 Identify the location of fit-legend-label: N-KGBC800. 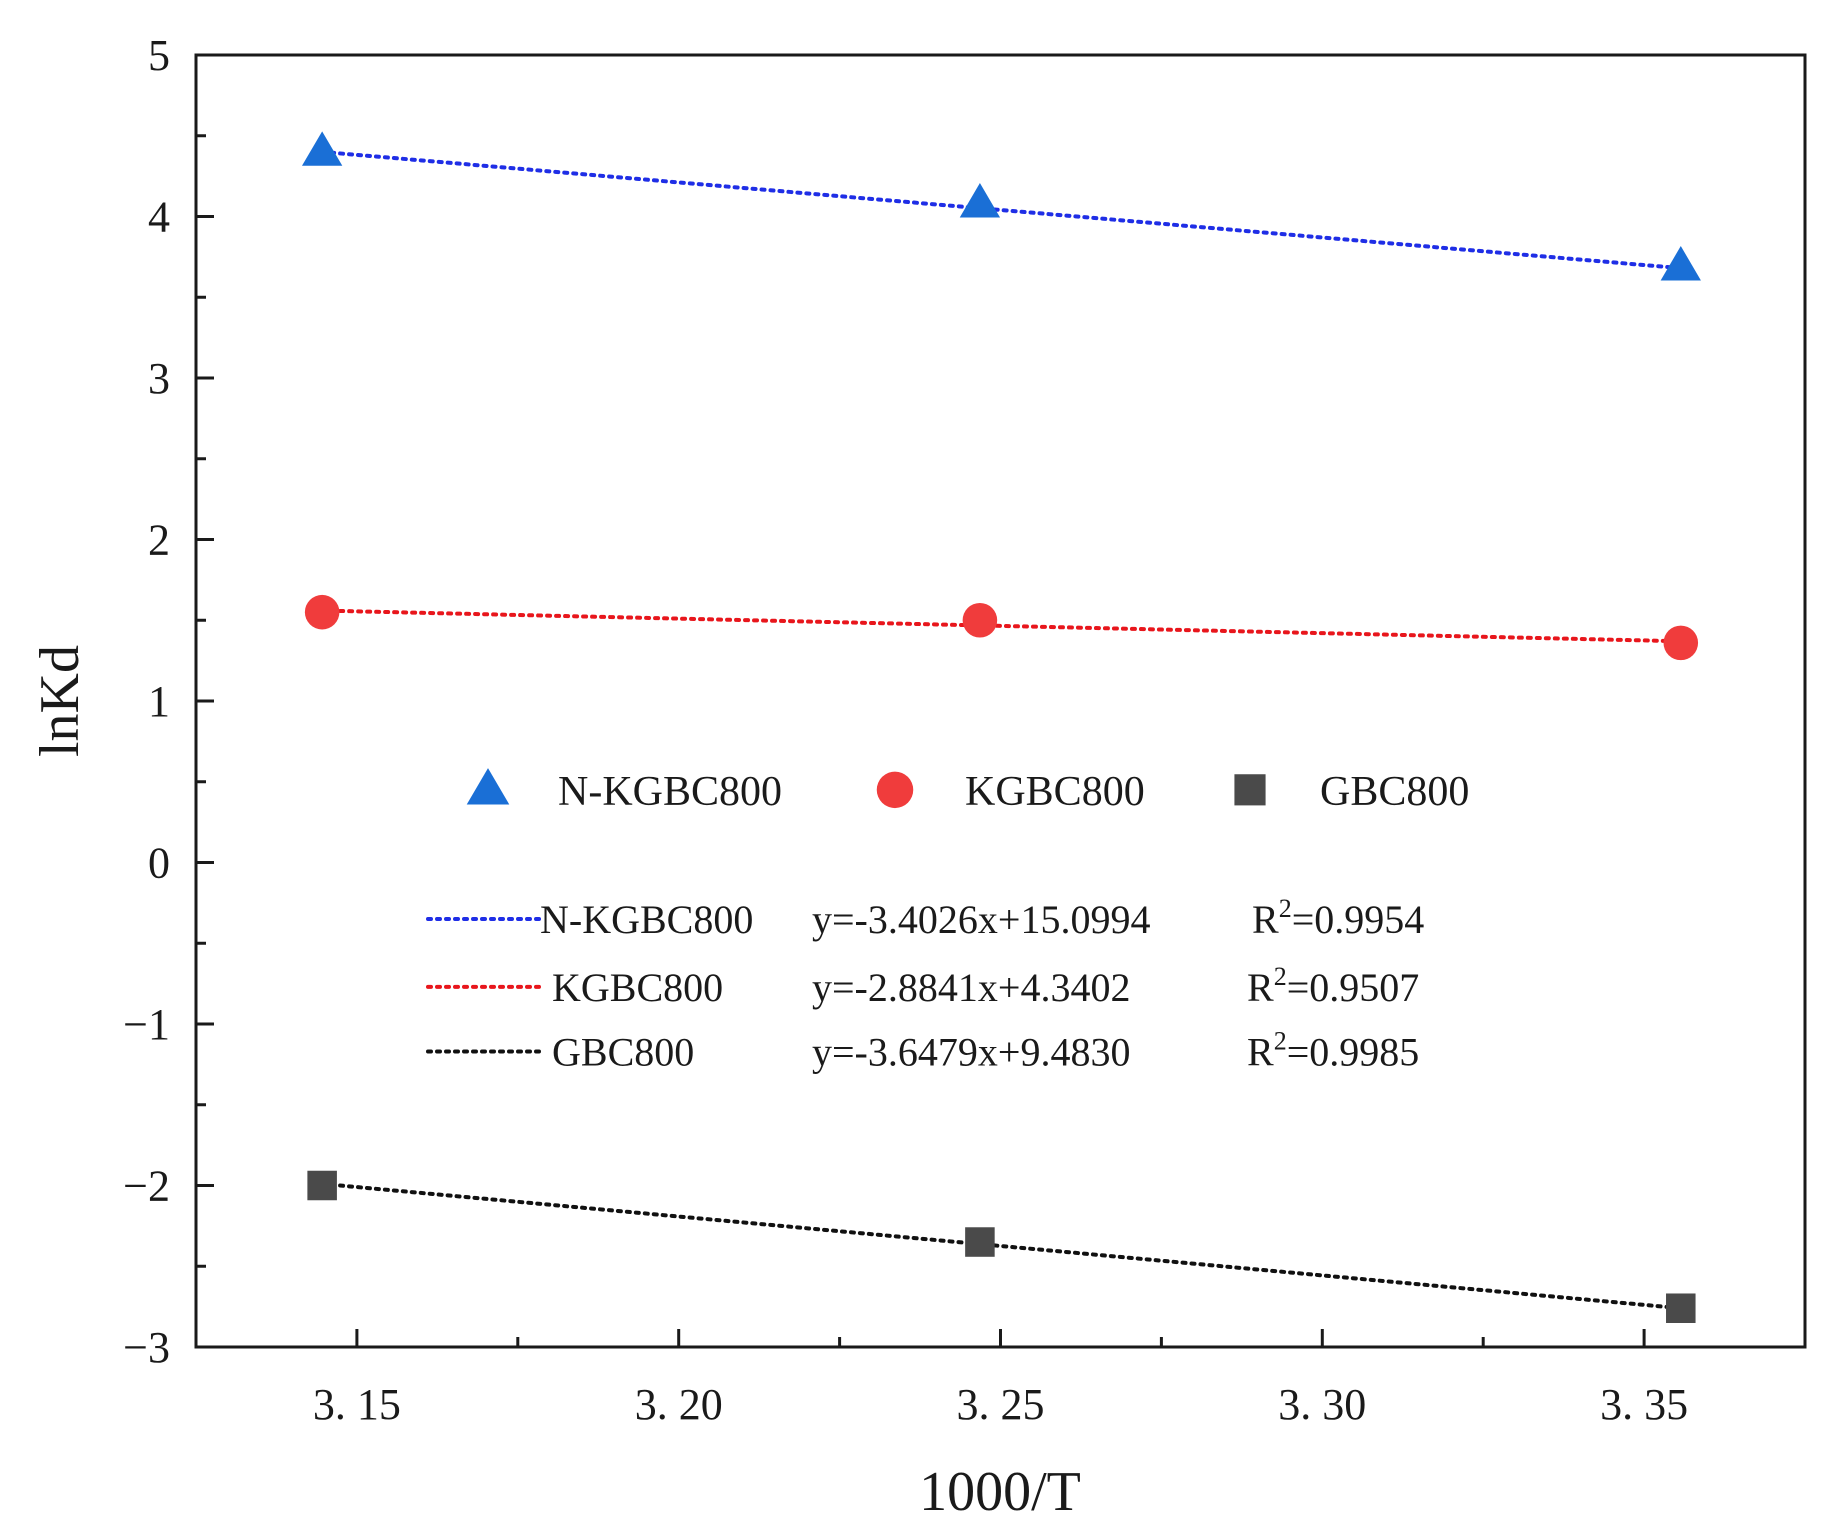
(646, 919).